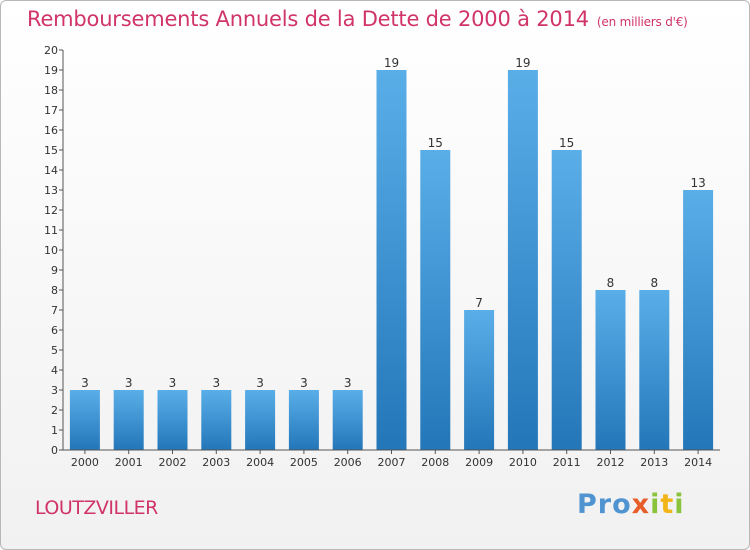 The height and width of the screenshot is (550, 750). I want to click on place-name: LOUTZVILLER, so click(96, 508).